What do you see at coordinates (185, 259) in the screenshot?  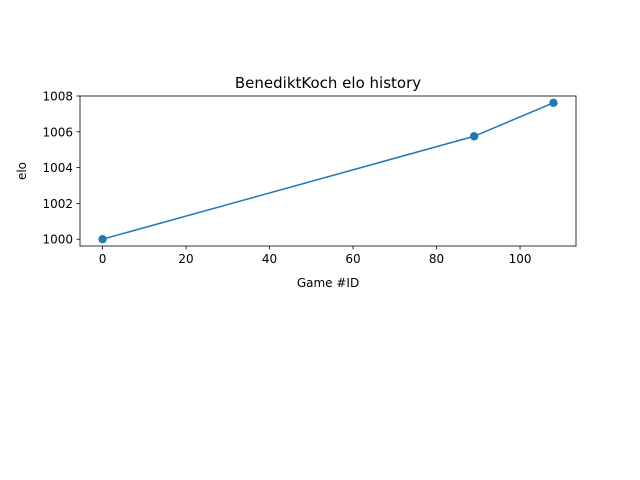 I see `x-tick-label: 20` at bounding box center [185, 259].